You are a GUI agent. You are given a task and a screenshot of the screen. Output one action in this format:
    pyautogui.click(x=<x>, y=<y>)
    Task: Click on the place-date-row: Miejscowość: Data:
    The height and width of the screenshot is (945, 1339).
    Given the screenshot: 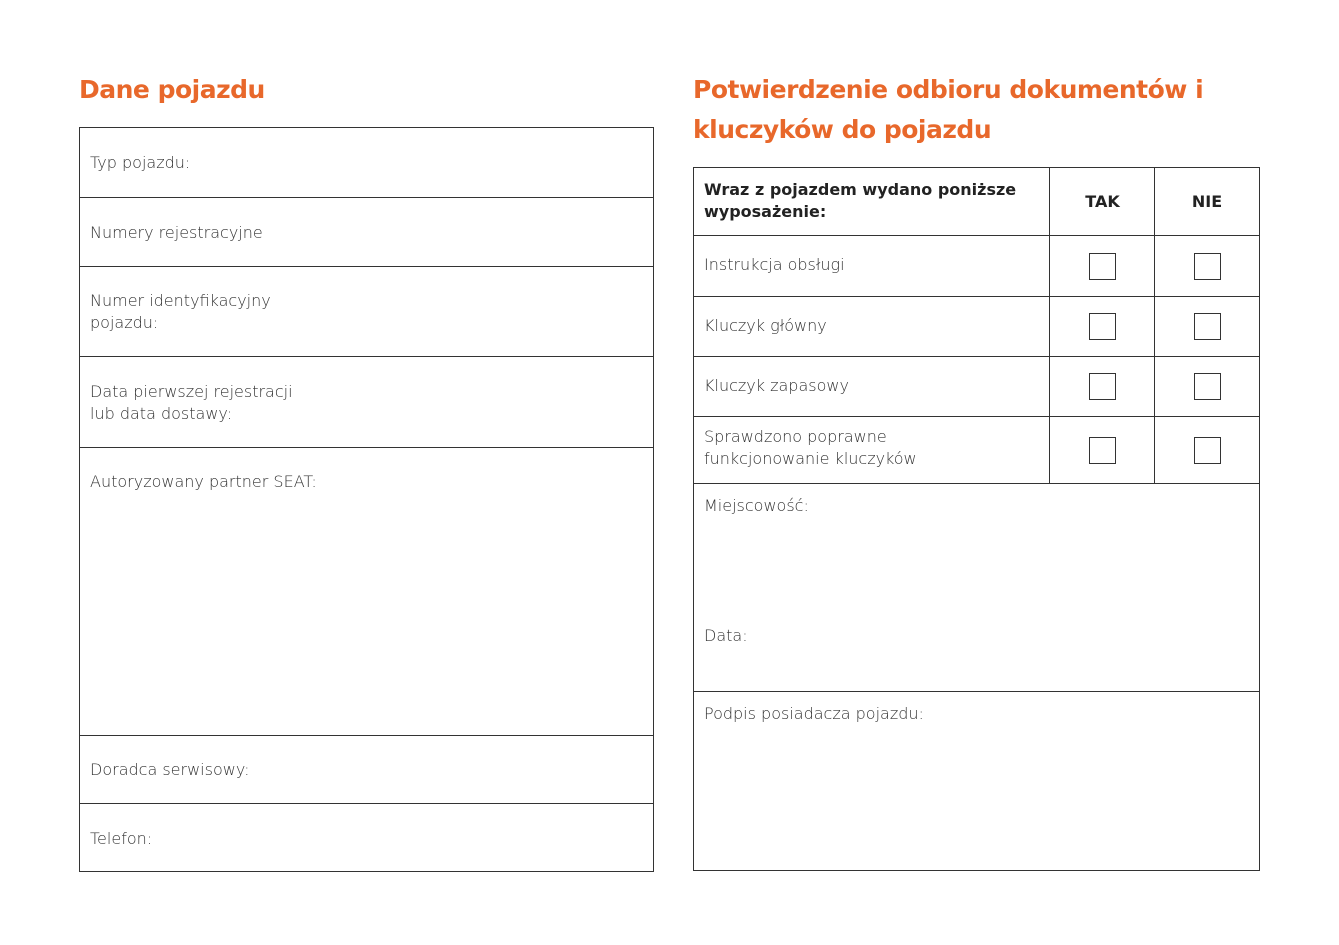 What is the action you would take?
    pyautogui.click(x=976, y=587)
    